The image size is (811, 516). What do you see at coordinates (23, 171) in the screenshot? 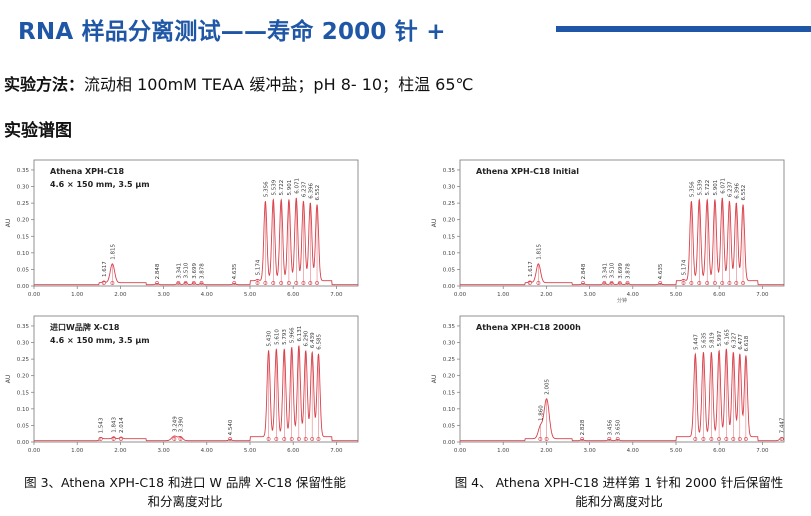
I see `y-tick-label: 0.35` at bounding box center [23, 171].